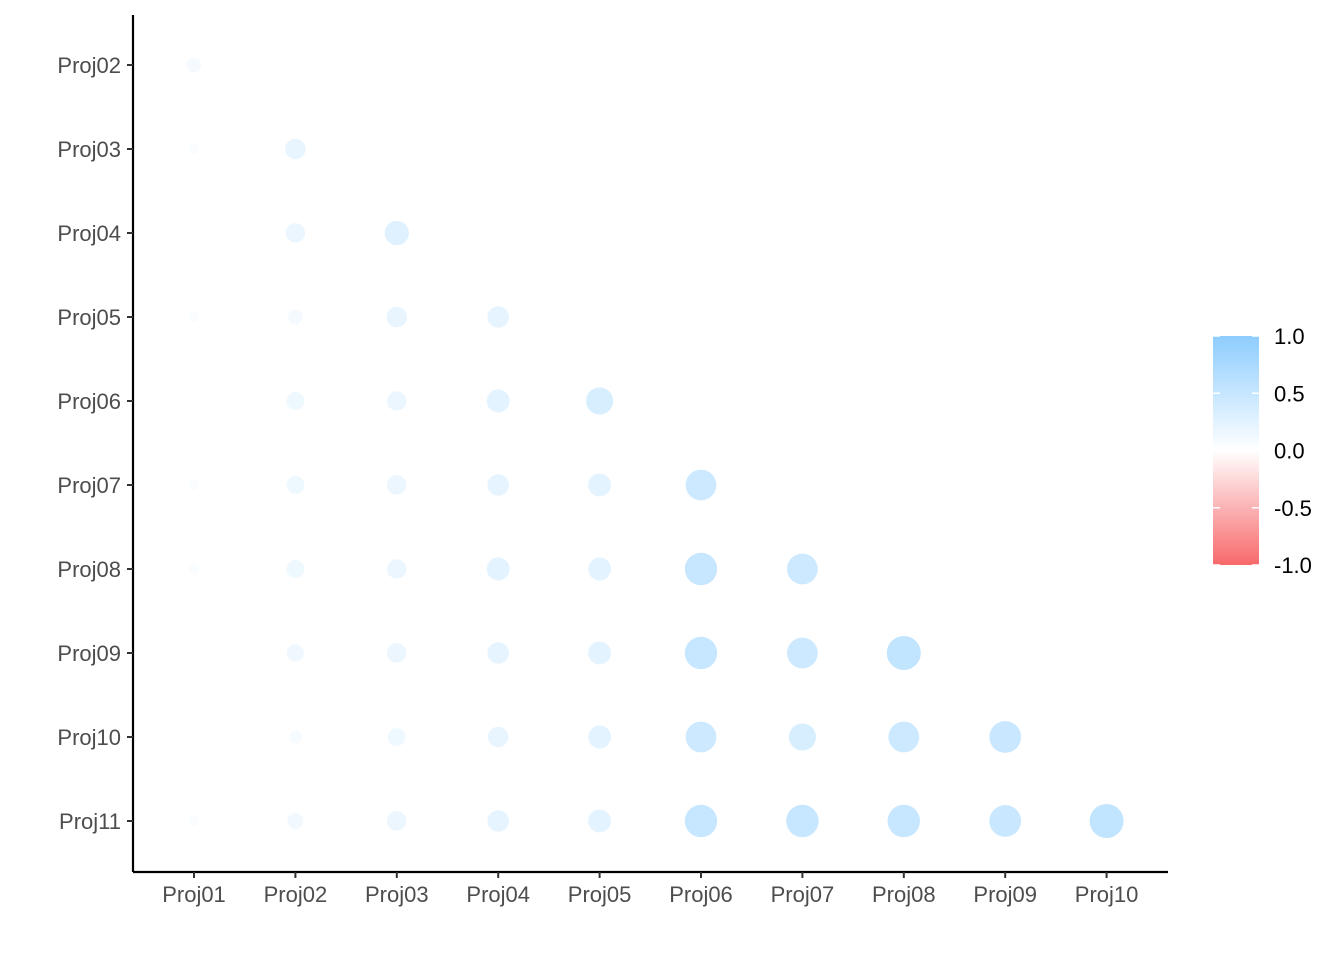 Image resolution: width=1344 pixels, height=960 pixels. Describe the element at coordinates (1293, 508) in the screenshot. I see `legend-tick-label: -0.5` at that location.